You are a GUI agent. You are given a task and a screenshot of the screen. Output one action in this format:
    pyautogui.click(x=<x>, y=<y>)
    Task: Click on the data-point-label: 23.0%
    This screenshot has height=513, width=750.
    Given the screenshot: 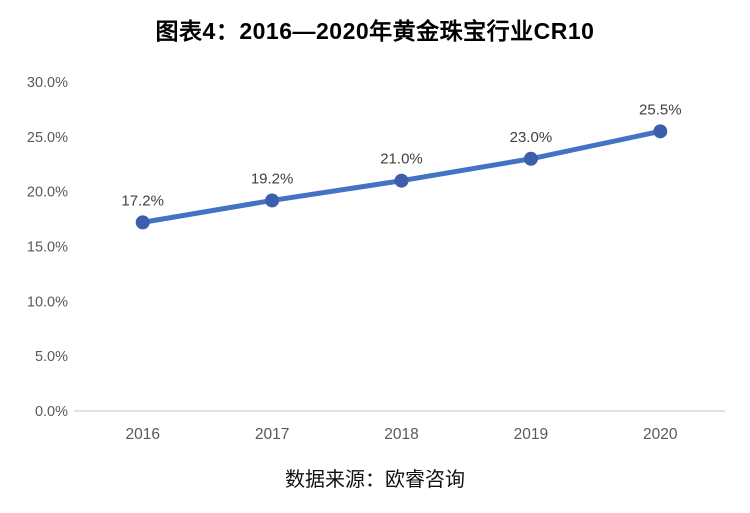 What is the action you would take?
    pyautogui.click(x=531, y=137)
    